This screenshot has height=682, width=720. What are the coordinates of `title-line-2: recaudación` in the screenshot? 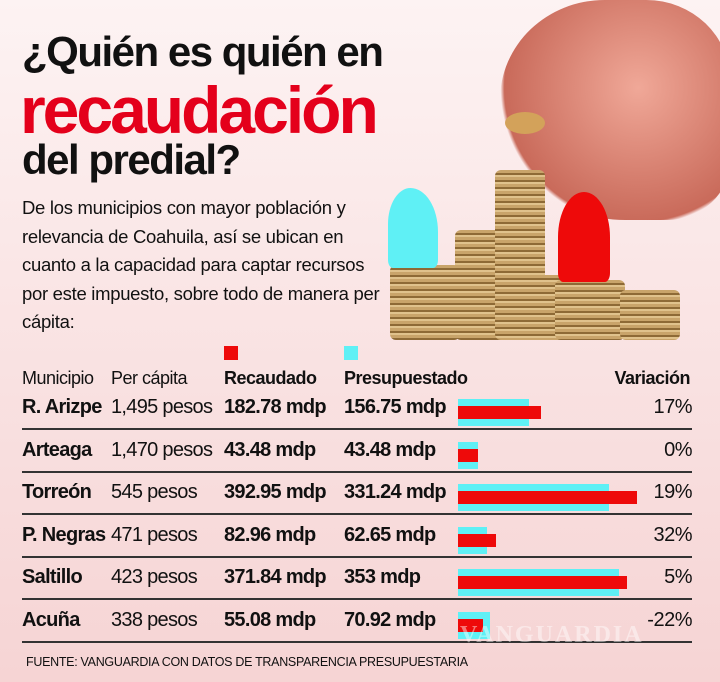 It's located at (199, 110).